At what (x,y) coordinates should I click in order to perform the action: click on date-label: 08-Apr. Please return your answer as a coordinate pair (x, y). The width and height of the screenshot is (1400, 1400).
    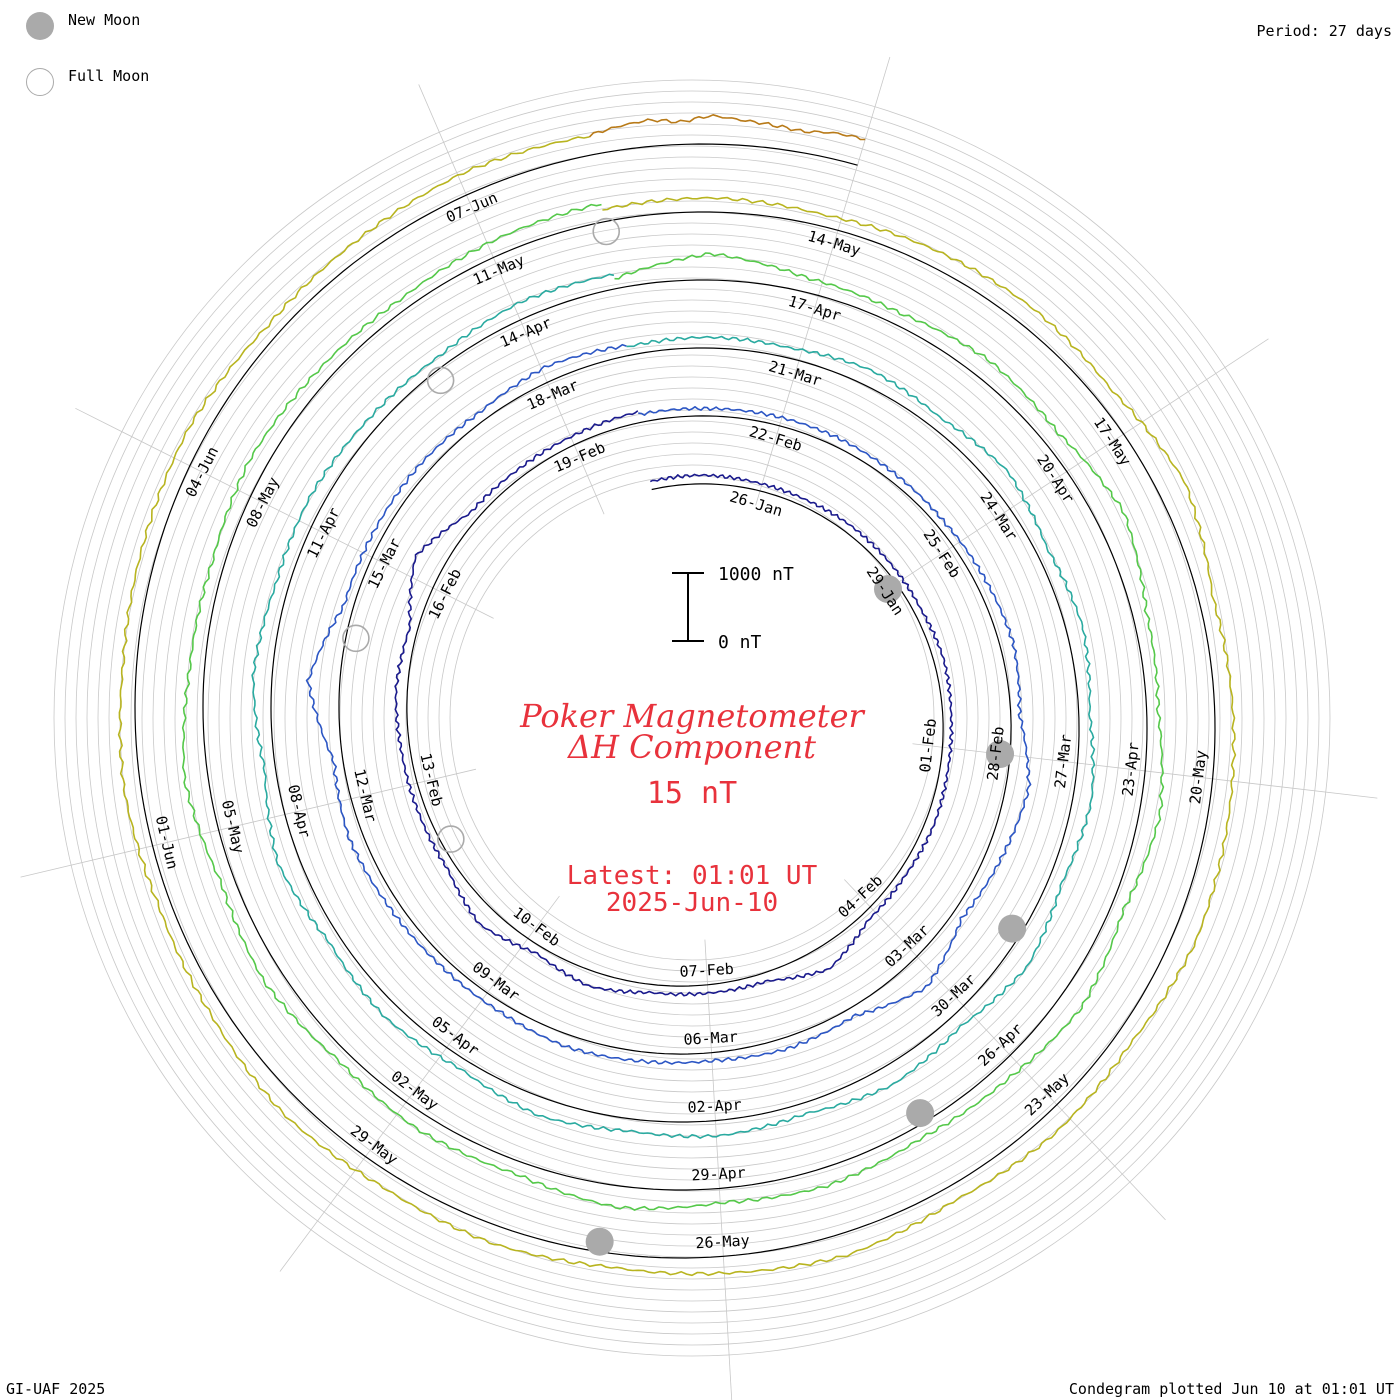
    Looking at the image, I should click on (299, 811).